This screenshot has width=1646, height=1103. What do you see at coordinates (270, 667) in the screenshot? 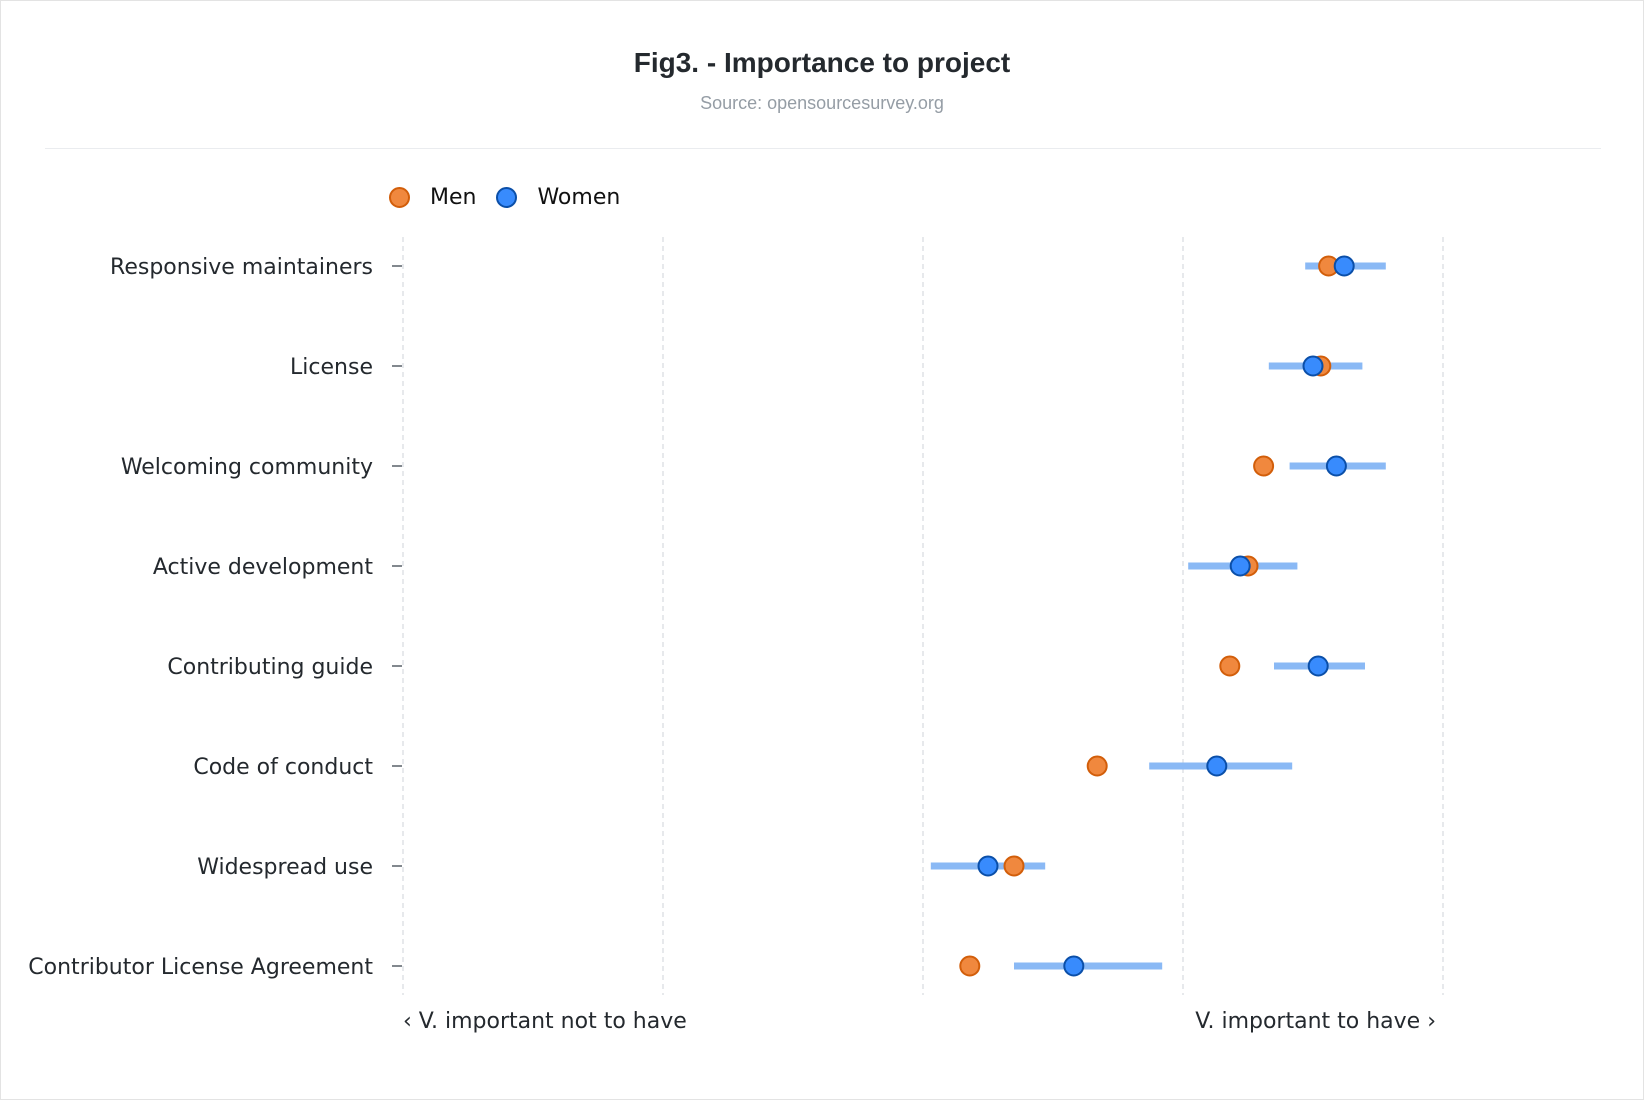
I see `category-label: Contributing guide` at bounding box center [270, 667].